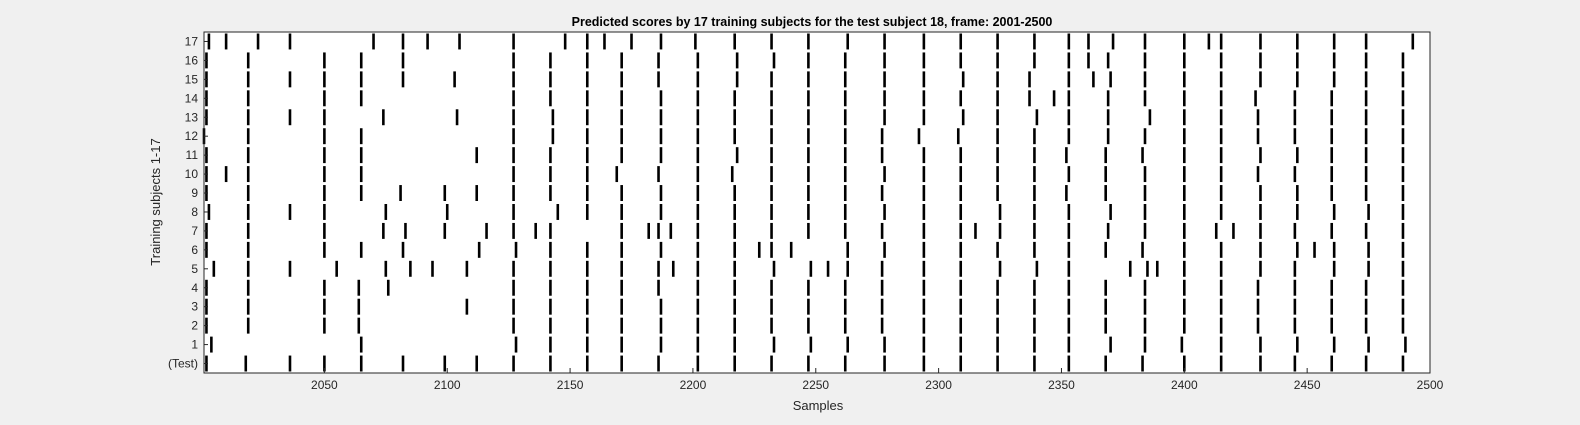 The height and width of the screenshot is (425, 1580). What do you see at coordinates (192, 155) in the screenshot?
I see `y-tick-label: 11` at bounding box center [192, 155].